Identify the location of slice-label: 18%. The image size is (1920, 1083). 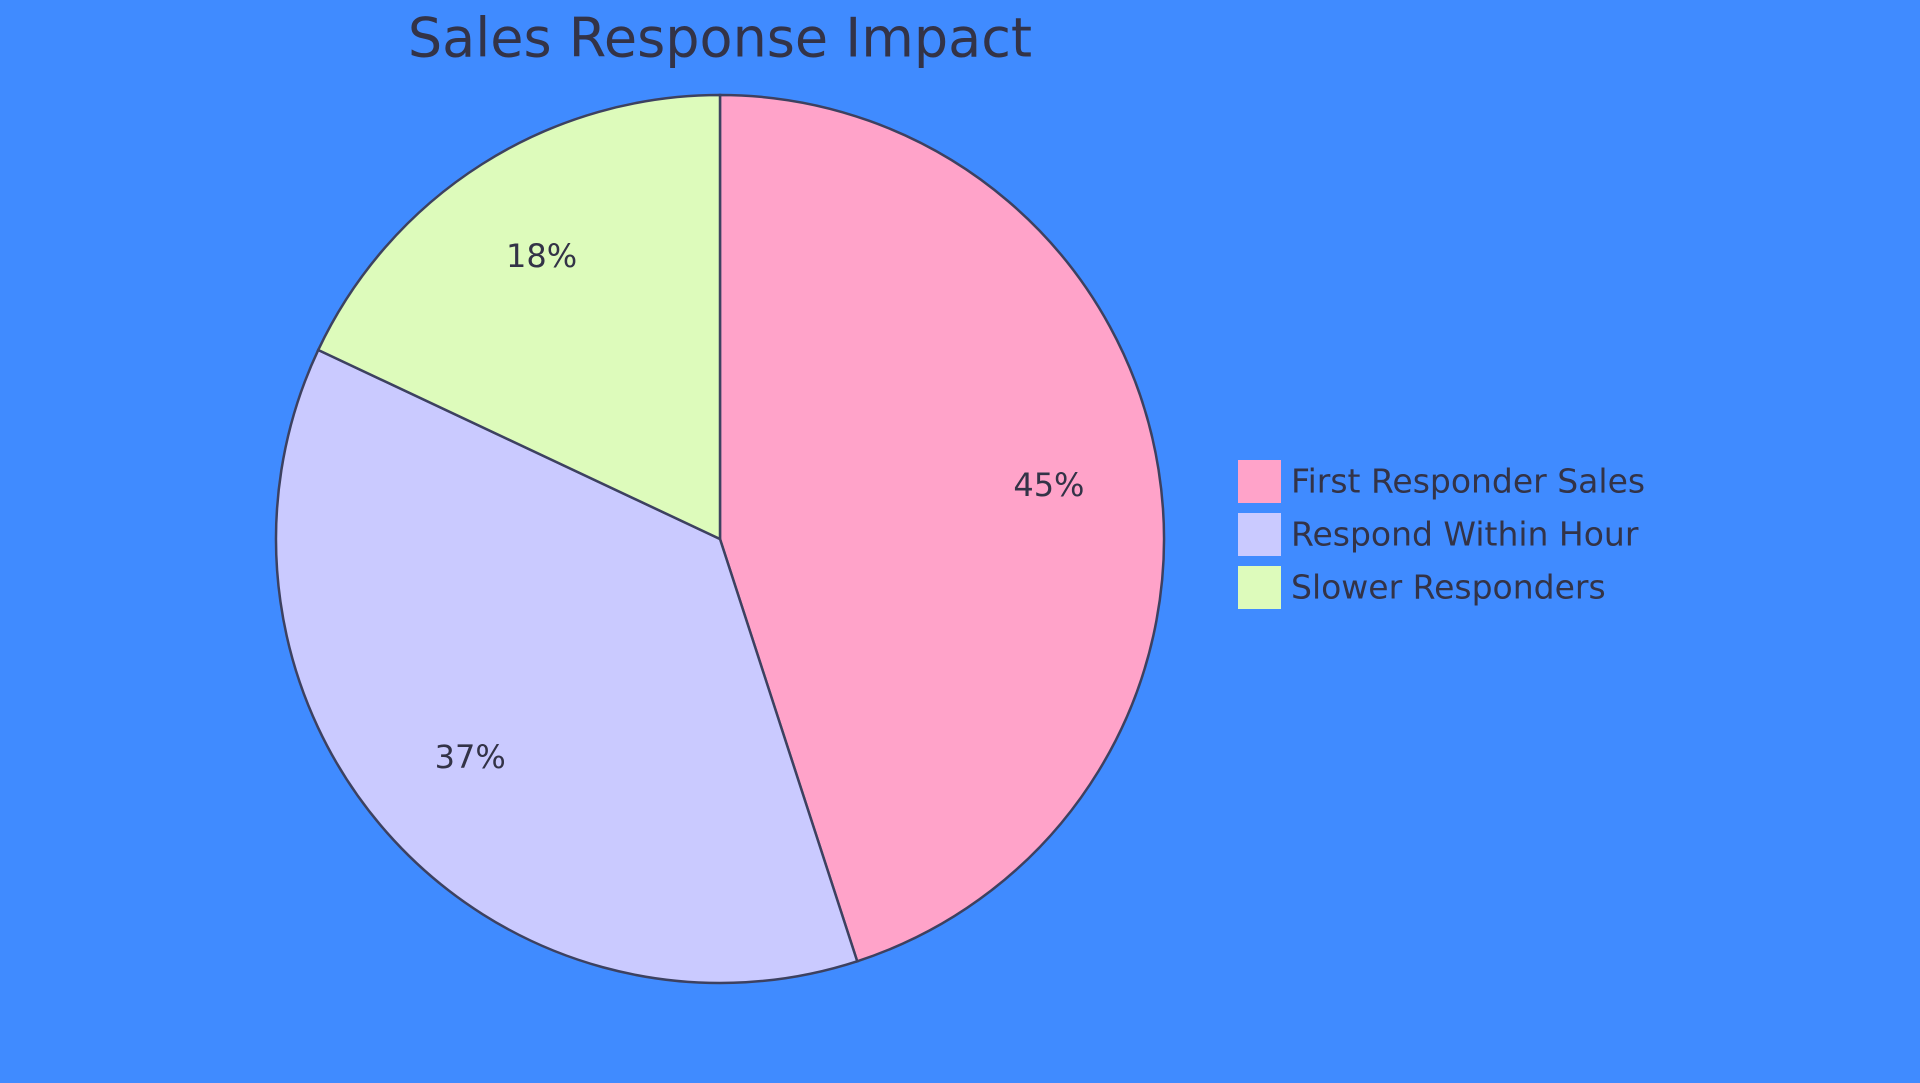
(541, 256).